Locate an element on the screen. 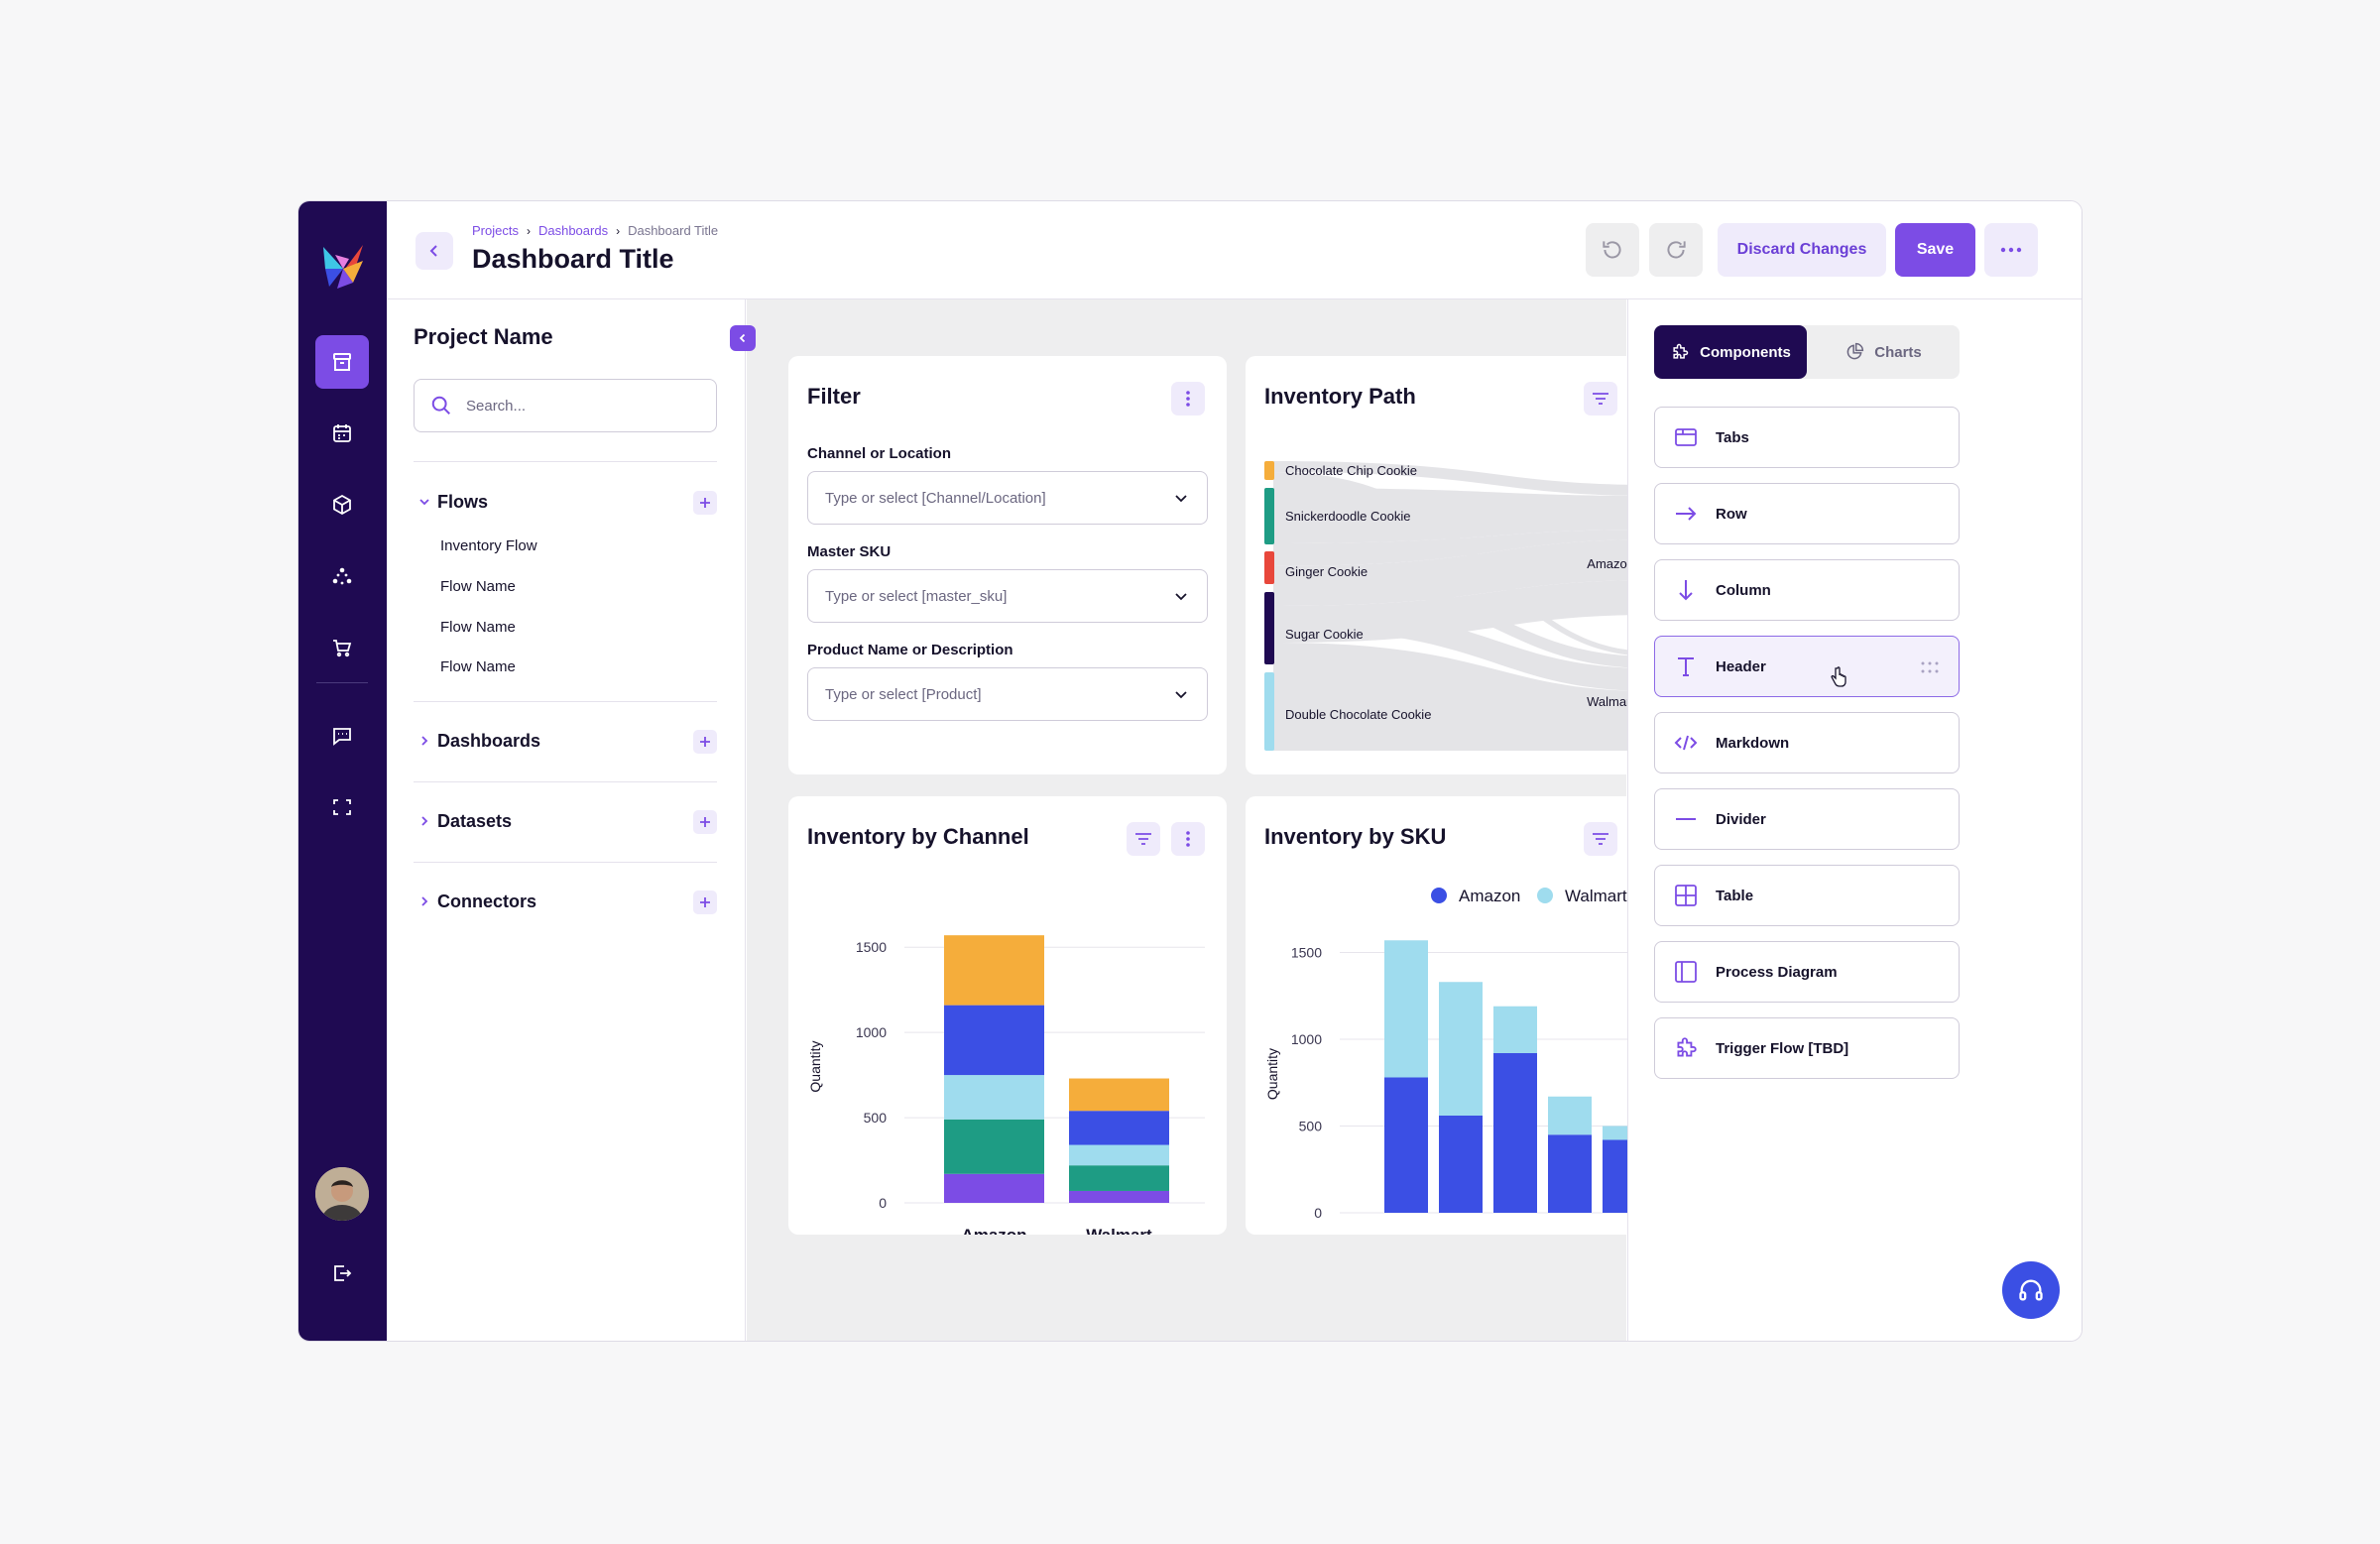 The image size is (2380, 1544). legend-label: Walmart is located at coordinates (1596, 896).